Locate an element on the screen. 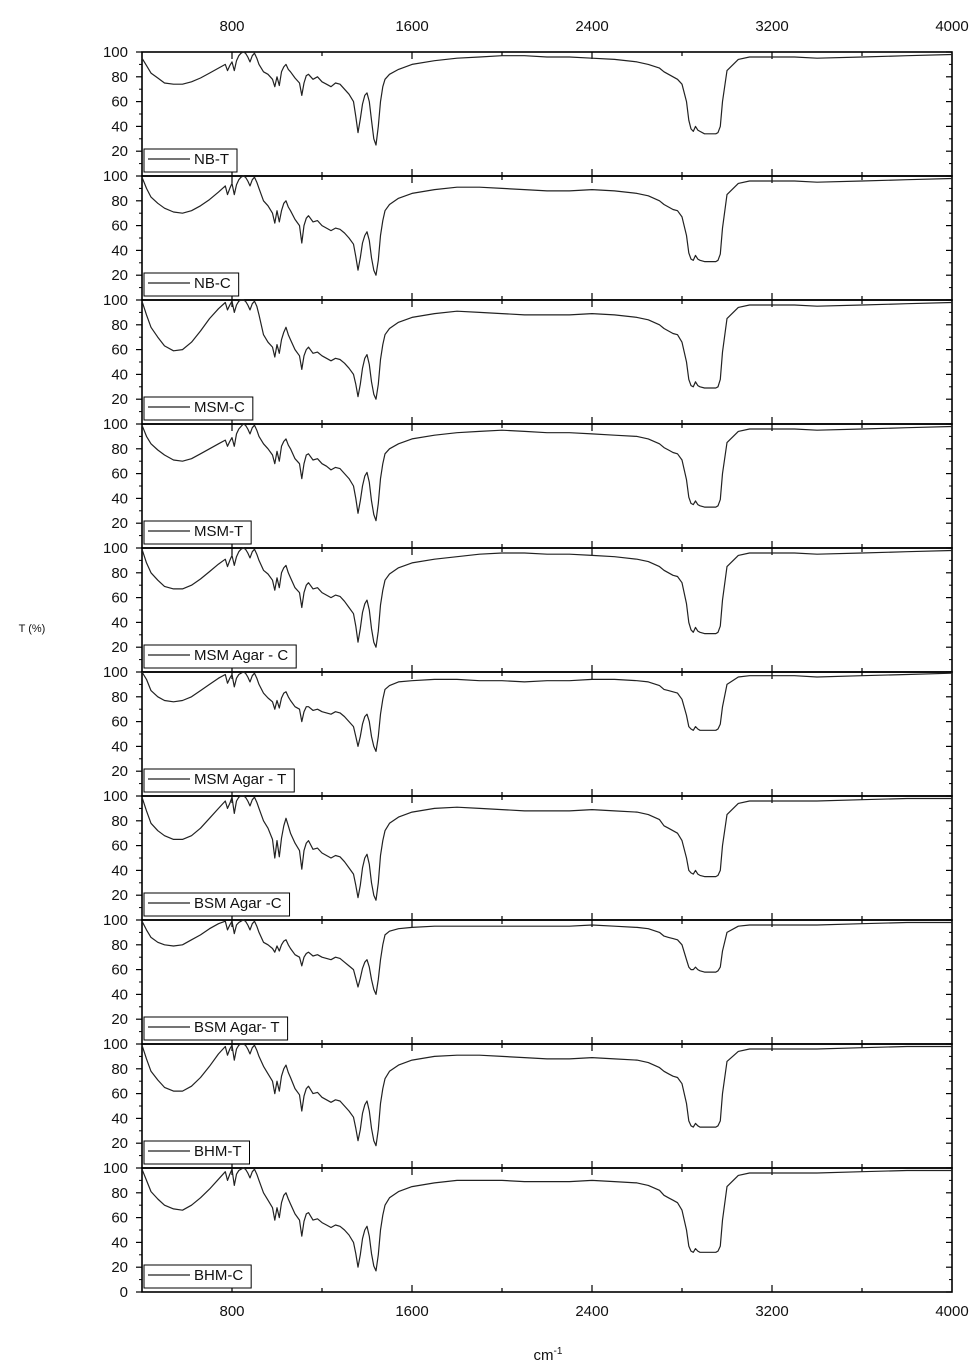  legend-label: MSM Agar - C is located at coordinates (241, 655).